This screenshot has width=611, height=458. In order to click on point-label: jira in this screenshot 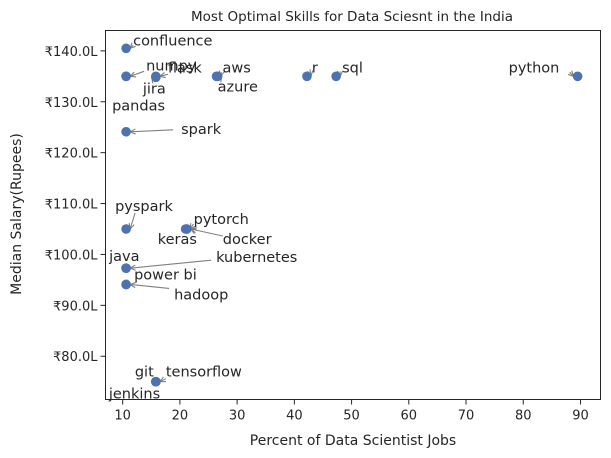, I will do `click(154, 89)`.